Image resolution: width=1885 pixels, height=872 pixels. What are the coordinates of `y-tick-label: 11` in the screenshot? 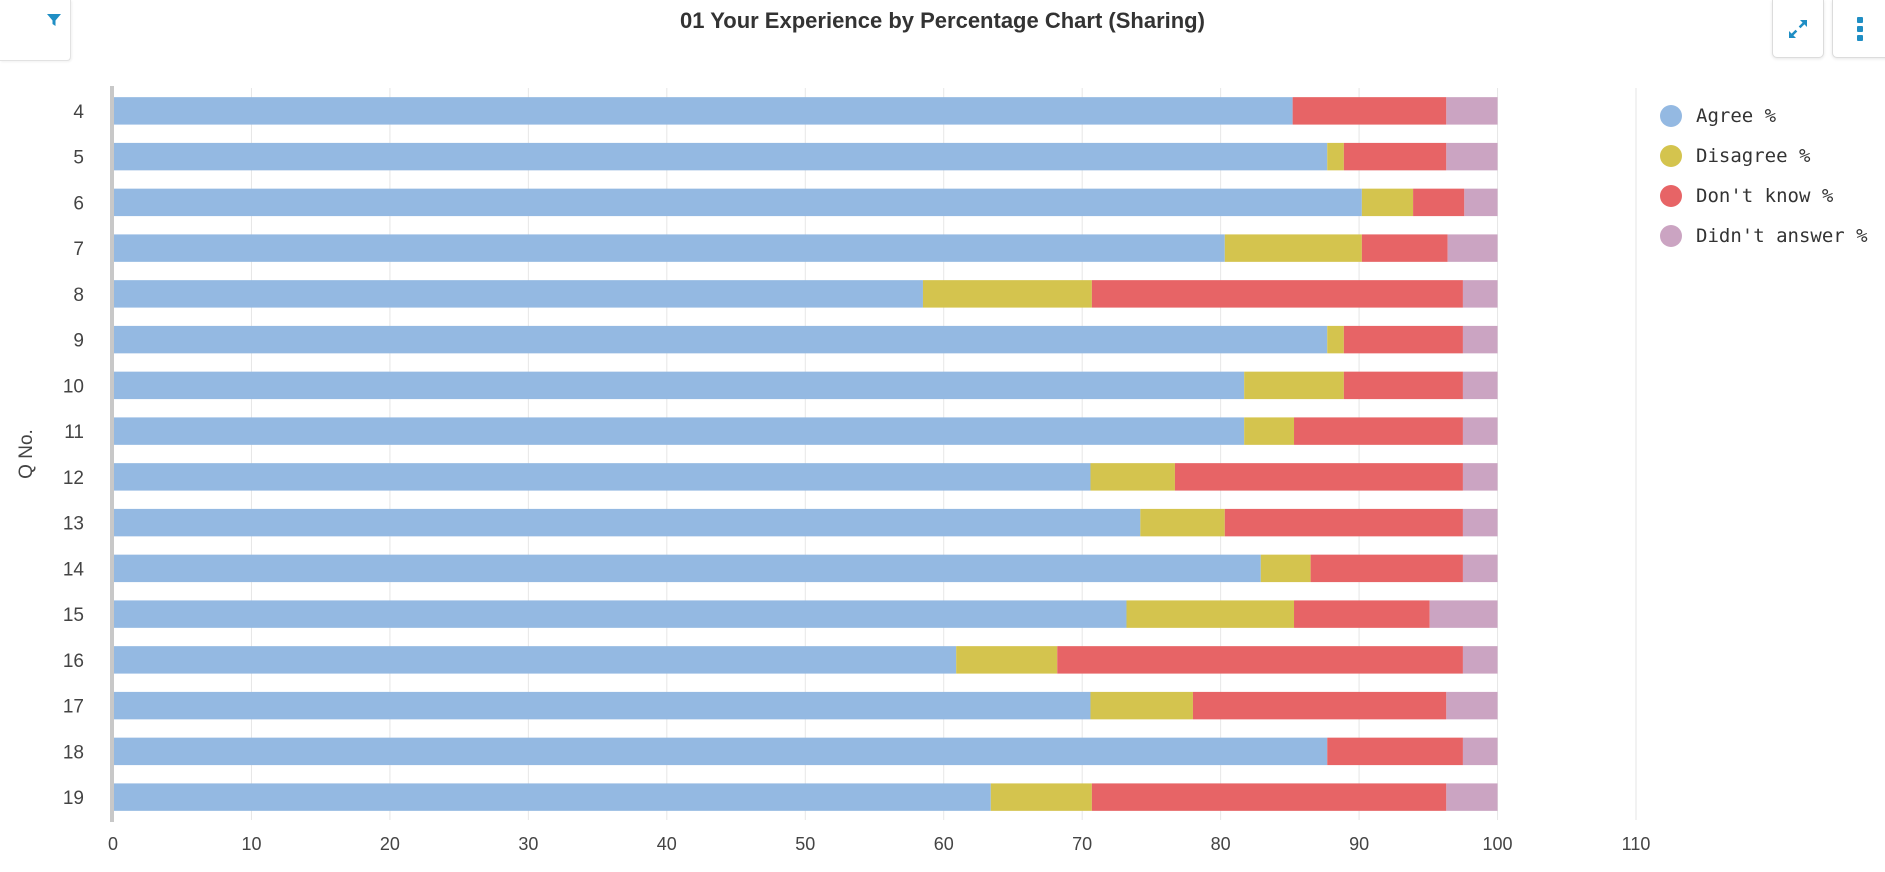 It's located at (74, 432).